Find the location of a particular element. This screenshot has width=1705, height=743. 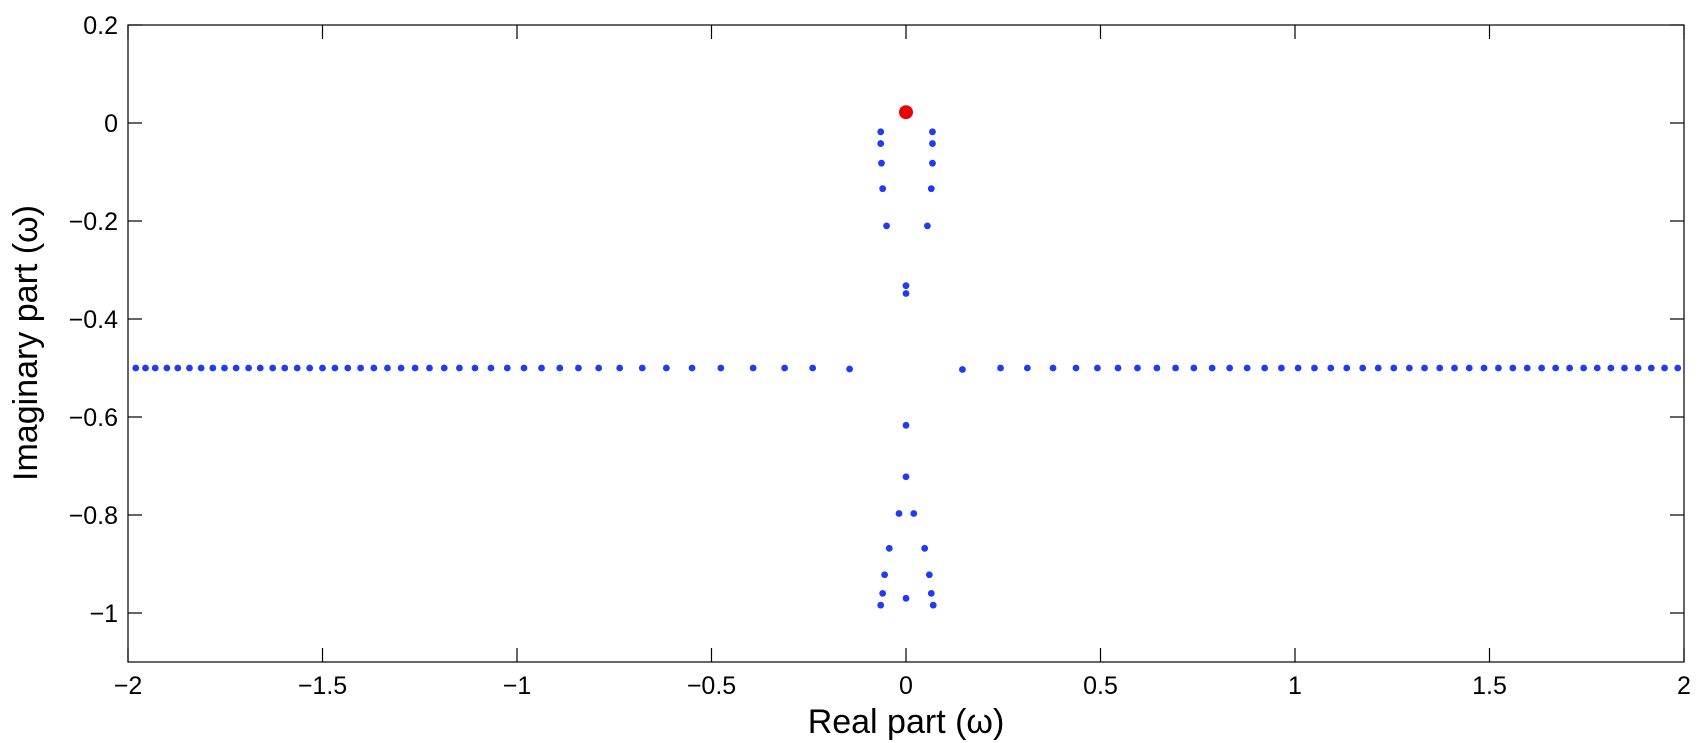

y-axis-label: Imaginary part (ω) is located at coordinates (26, 343).